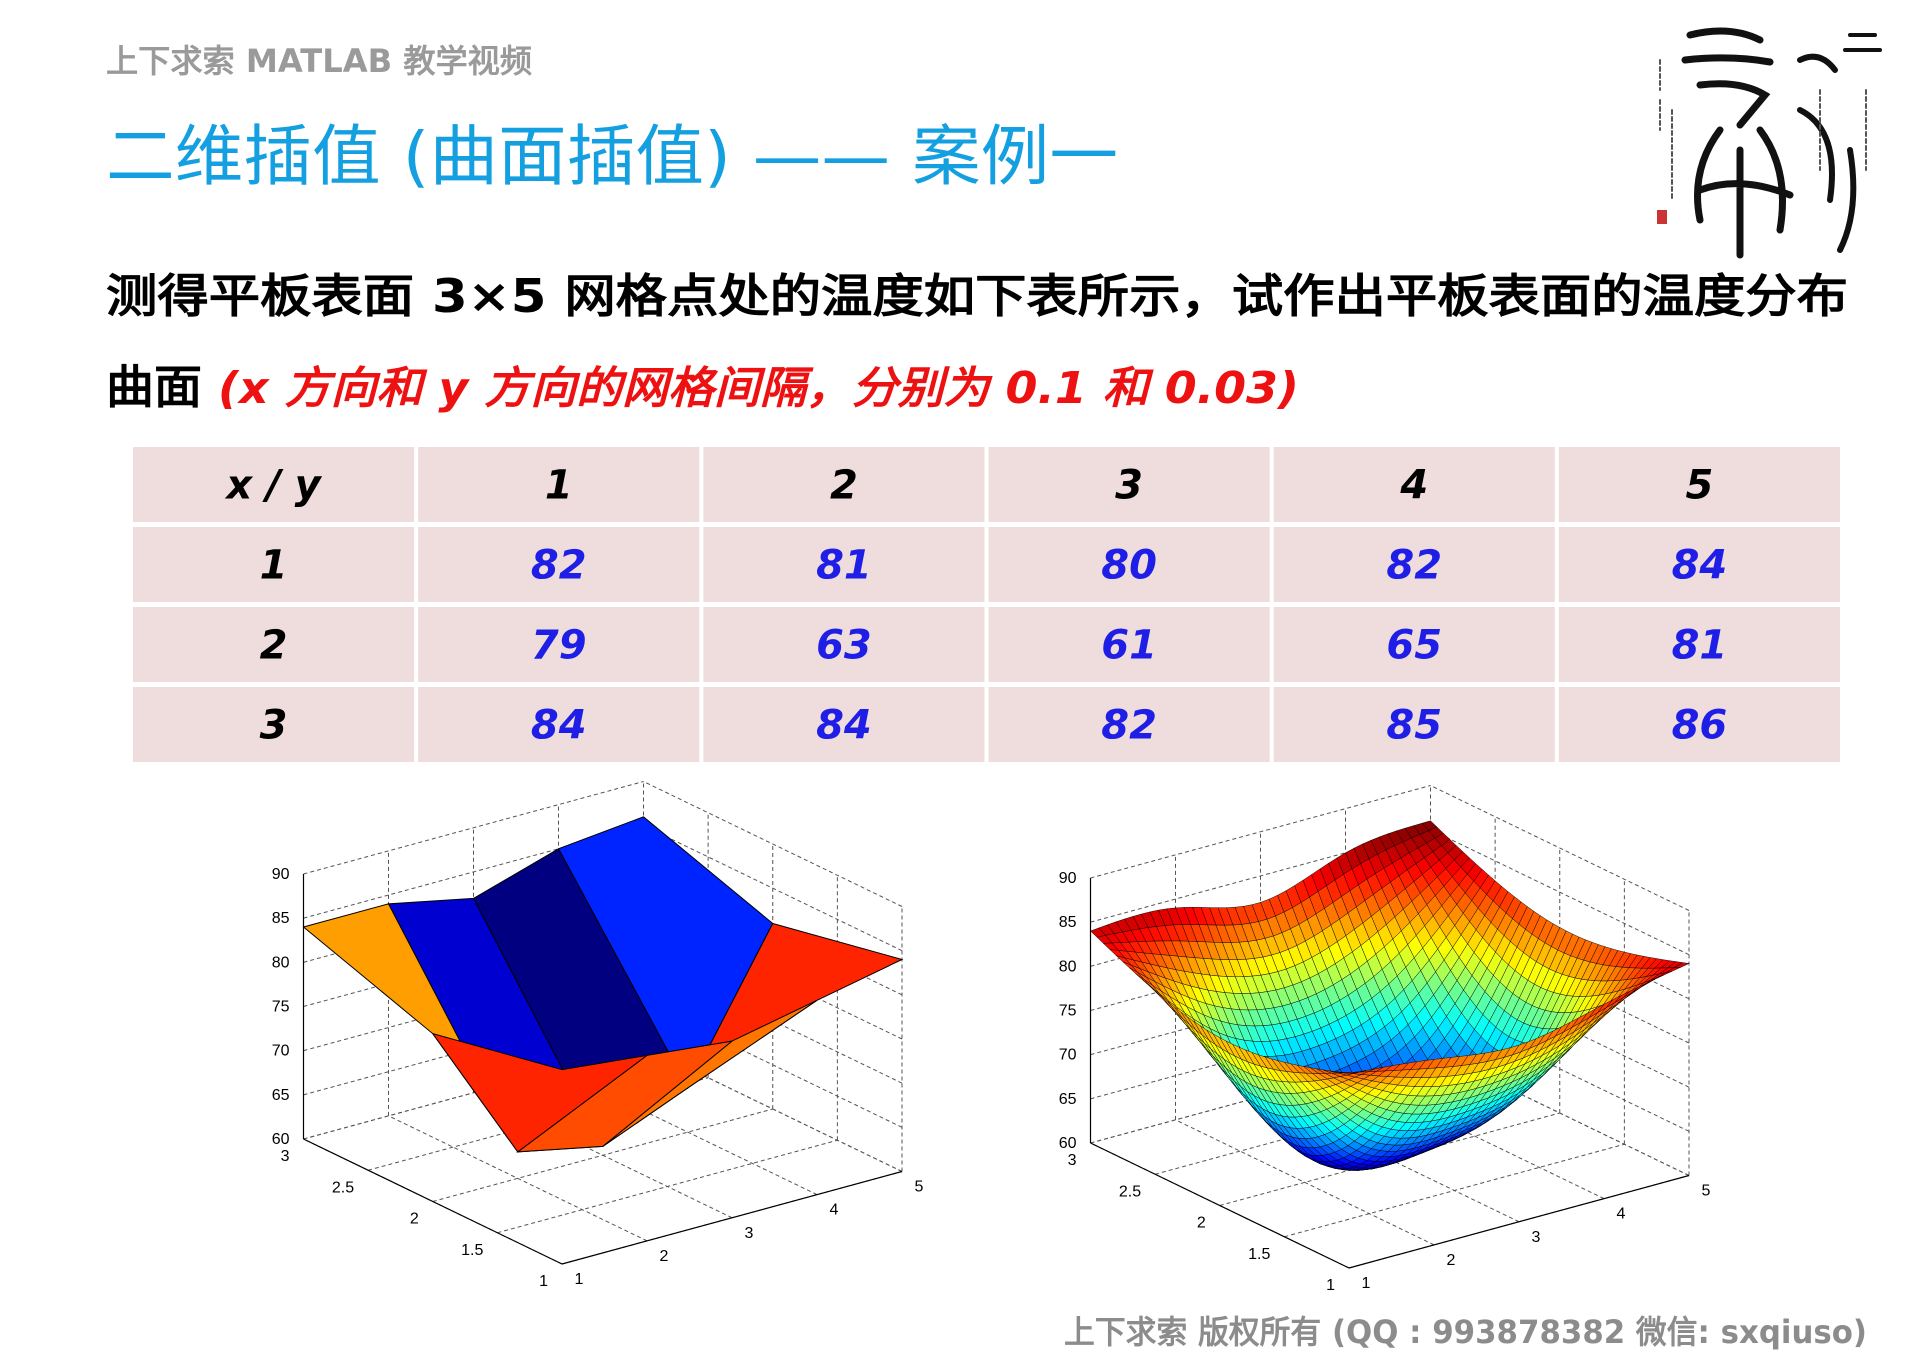 This screenshot has height=1365, width=1930. I want to click on table-value: 85, so click(1414, 726).